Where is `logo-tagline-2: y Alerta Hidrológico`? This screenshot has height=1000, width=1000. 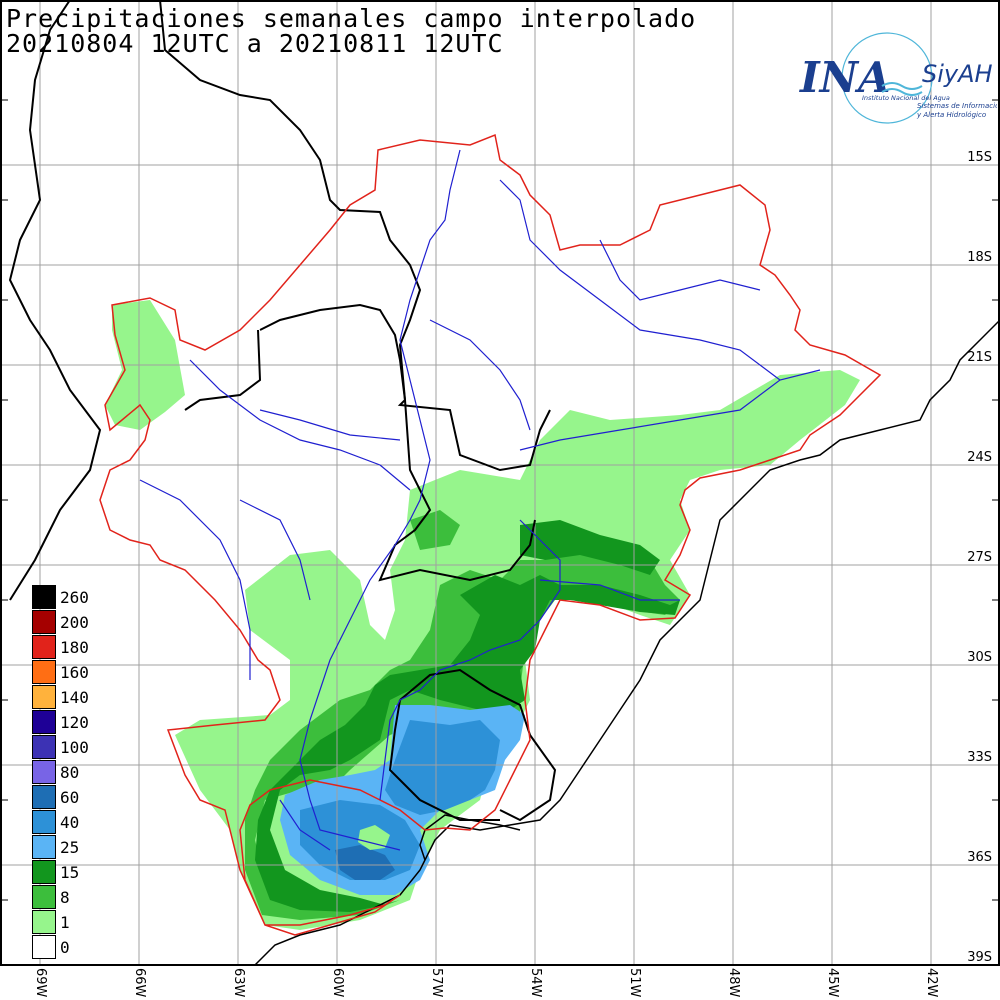
logo-tagline-2: y Alerta Hidrológico is located at coordinates (951, 115).